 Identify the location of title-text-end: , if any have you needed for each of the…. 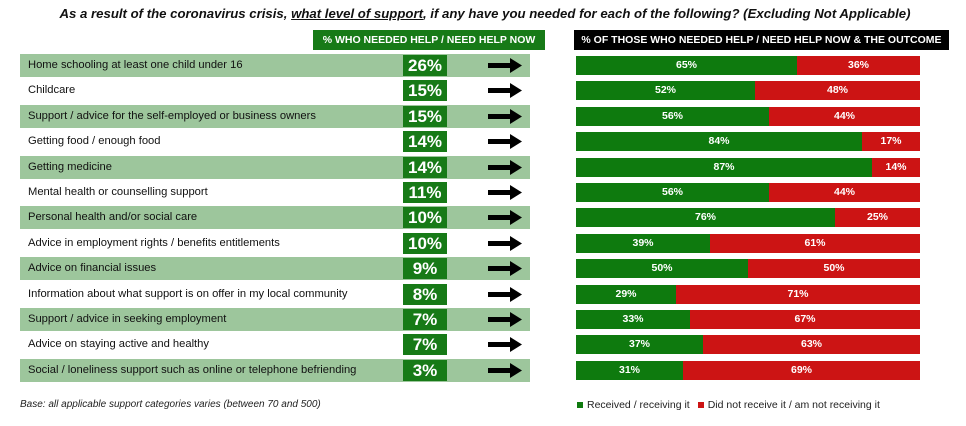
(666, 13).